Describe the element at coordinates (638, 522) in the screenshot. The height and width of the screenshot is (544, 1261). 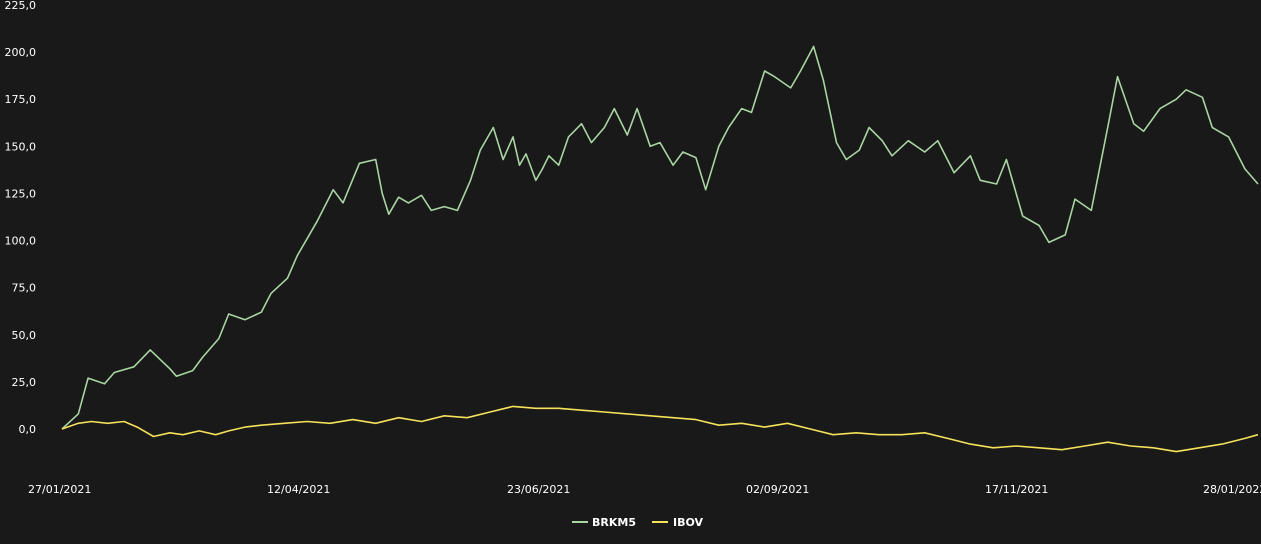
I see `legend: BRKM5 IBOV` at that location.